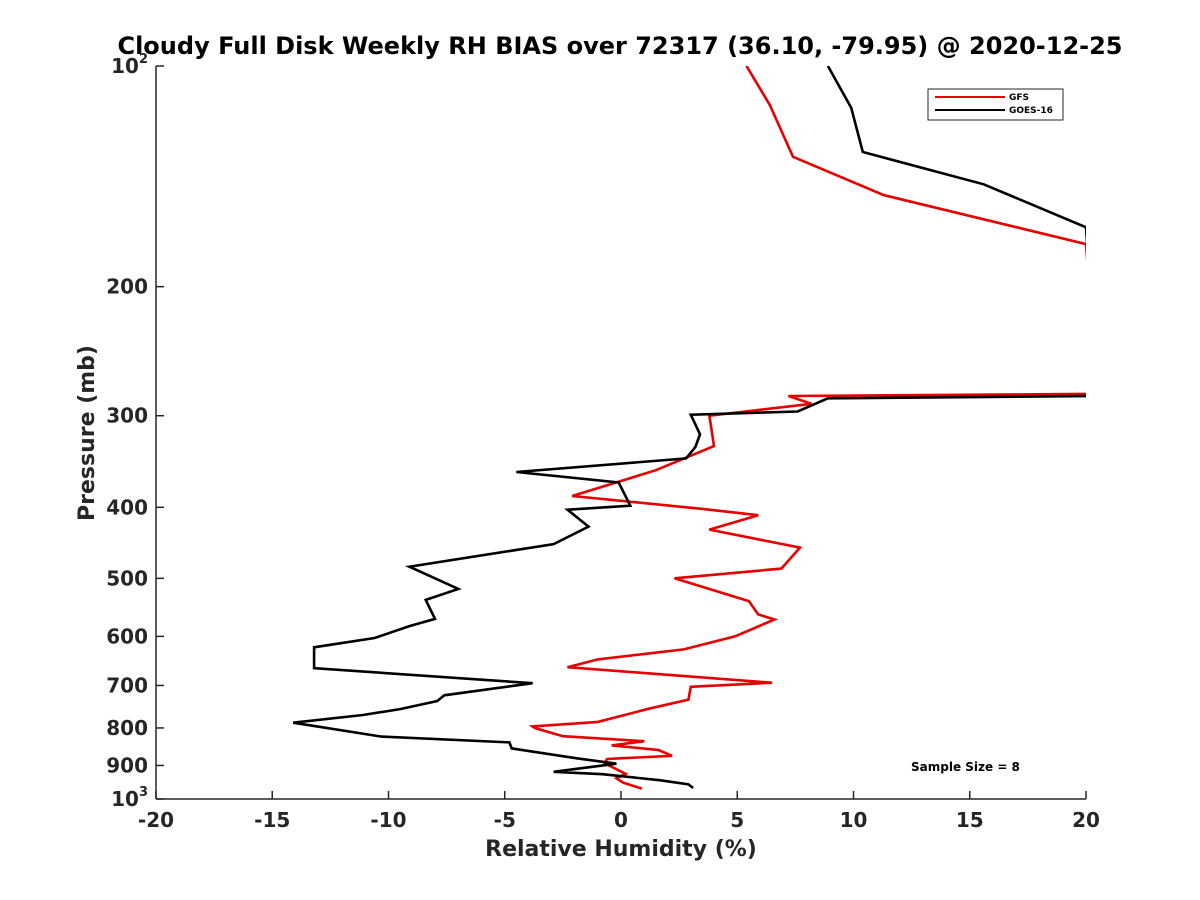 This screenshot has width=1200, height=900. What do you see at coordinates (388, 820) in the screenshot?
I see `x-tick-label: -10` at bounding box center [388, 820].